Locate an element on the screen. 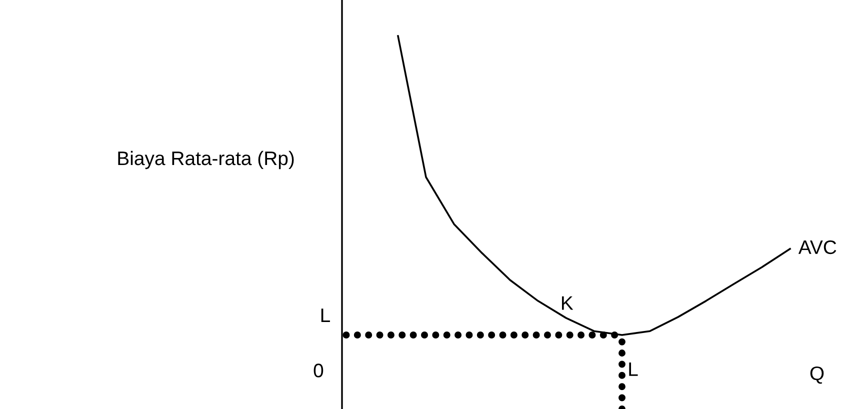 The height and width of the screenshot is (409, 865). text: 0 is located at coordinates (319, 371).